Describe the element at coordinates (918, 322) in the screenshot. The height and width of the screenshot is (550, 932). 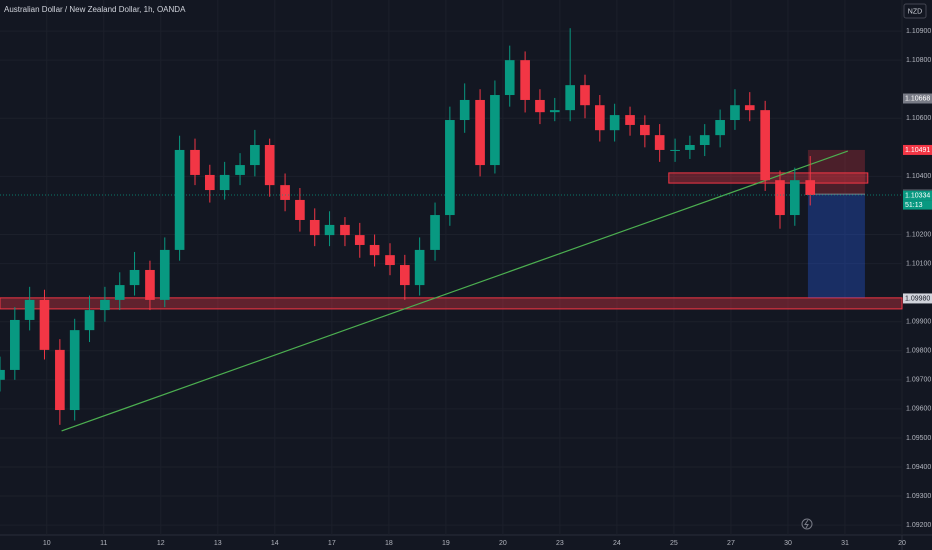
I see `y-tick-label: 1.09900` at that location.